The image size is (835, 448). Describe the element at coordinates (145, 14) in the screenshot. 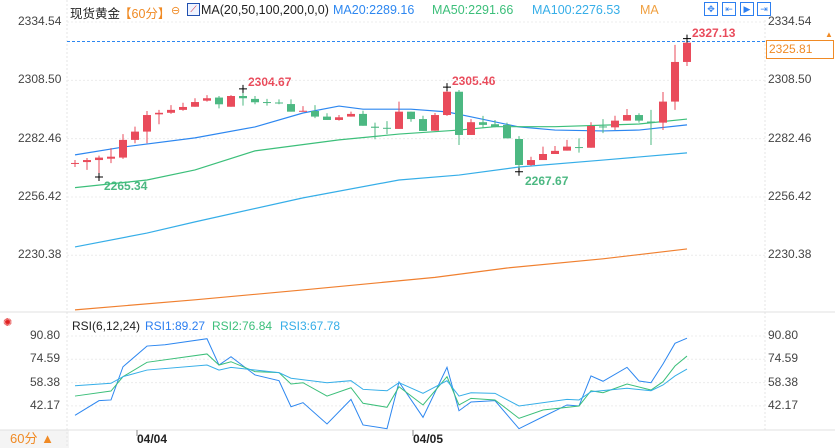

I see `period-selector: 【60分】` at that location.